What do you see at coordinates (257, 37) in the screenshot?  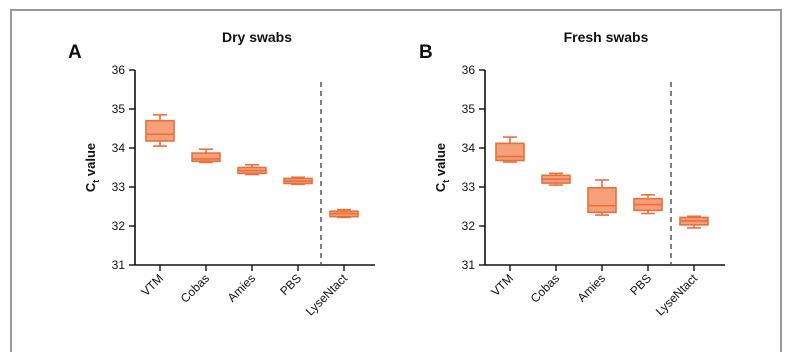 I see `chart-title: Dry swabs` at bounding box center [257, 37].